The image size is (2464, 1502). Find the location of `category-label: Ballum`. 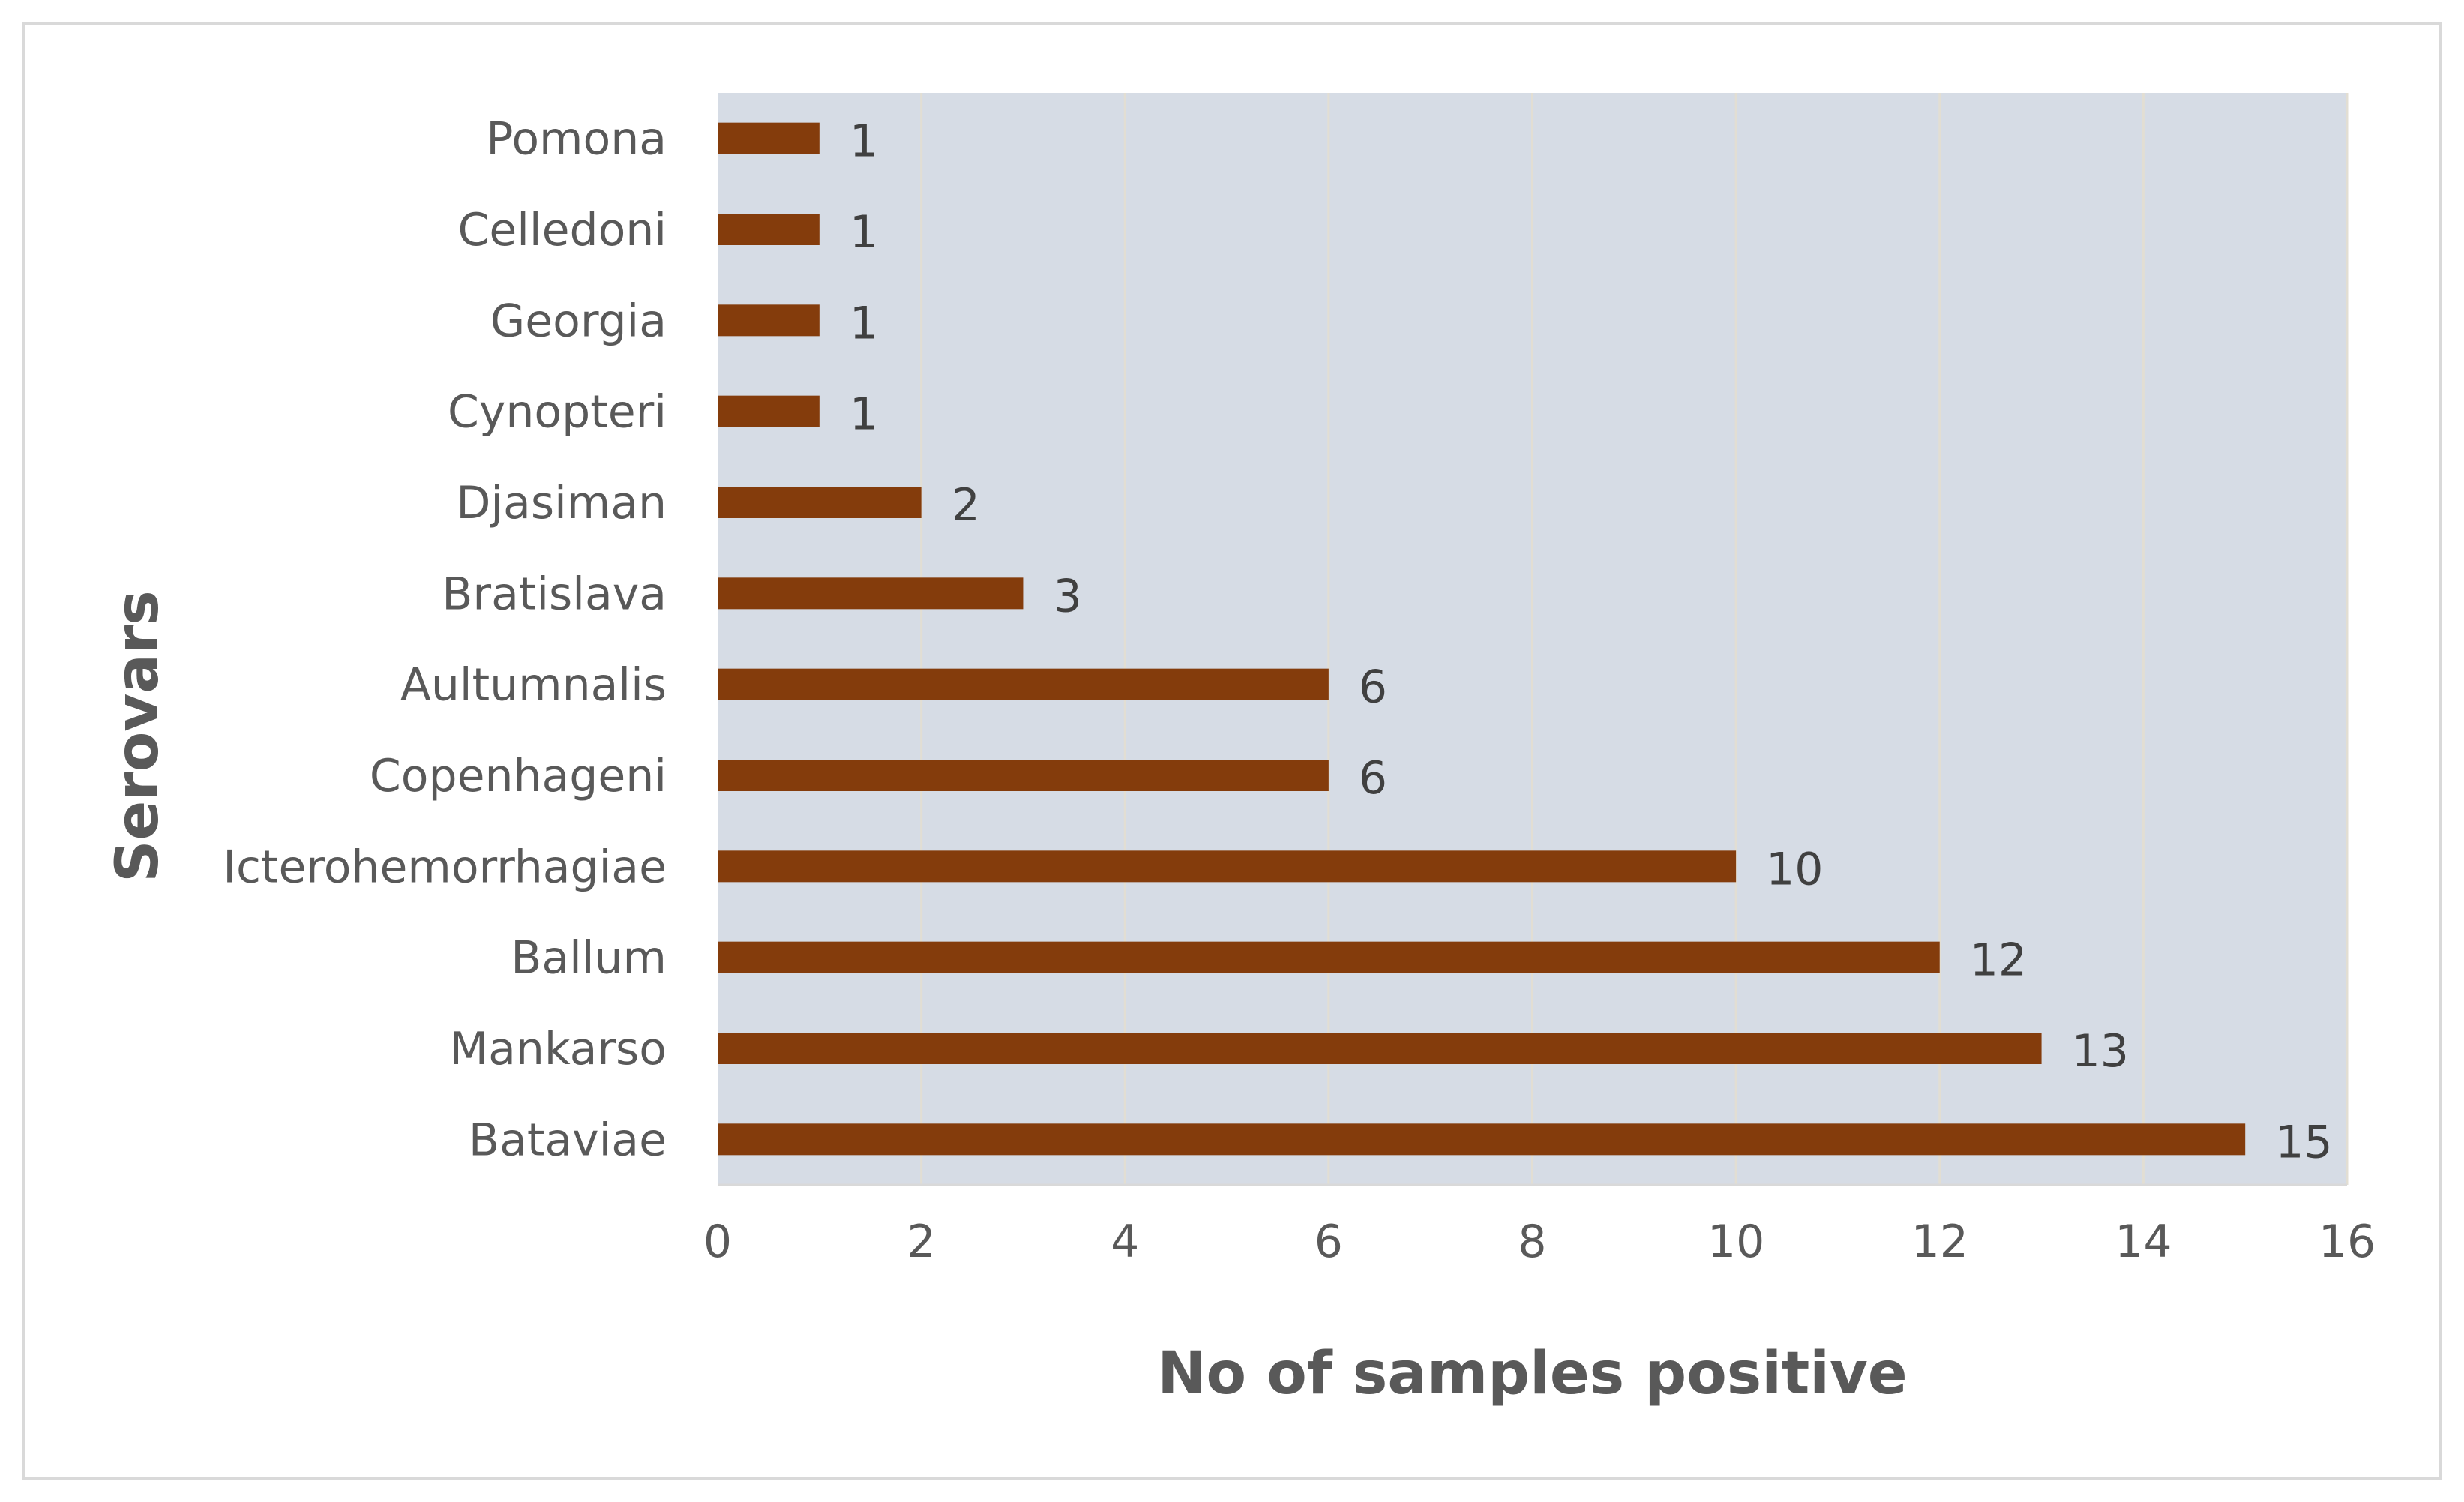

category-label: Ballum is located at coordinates (589, 958).